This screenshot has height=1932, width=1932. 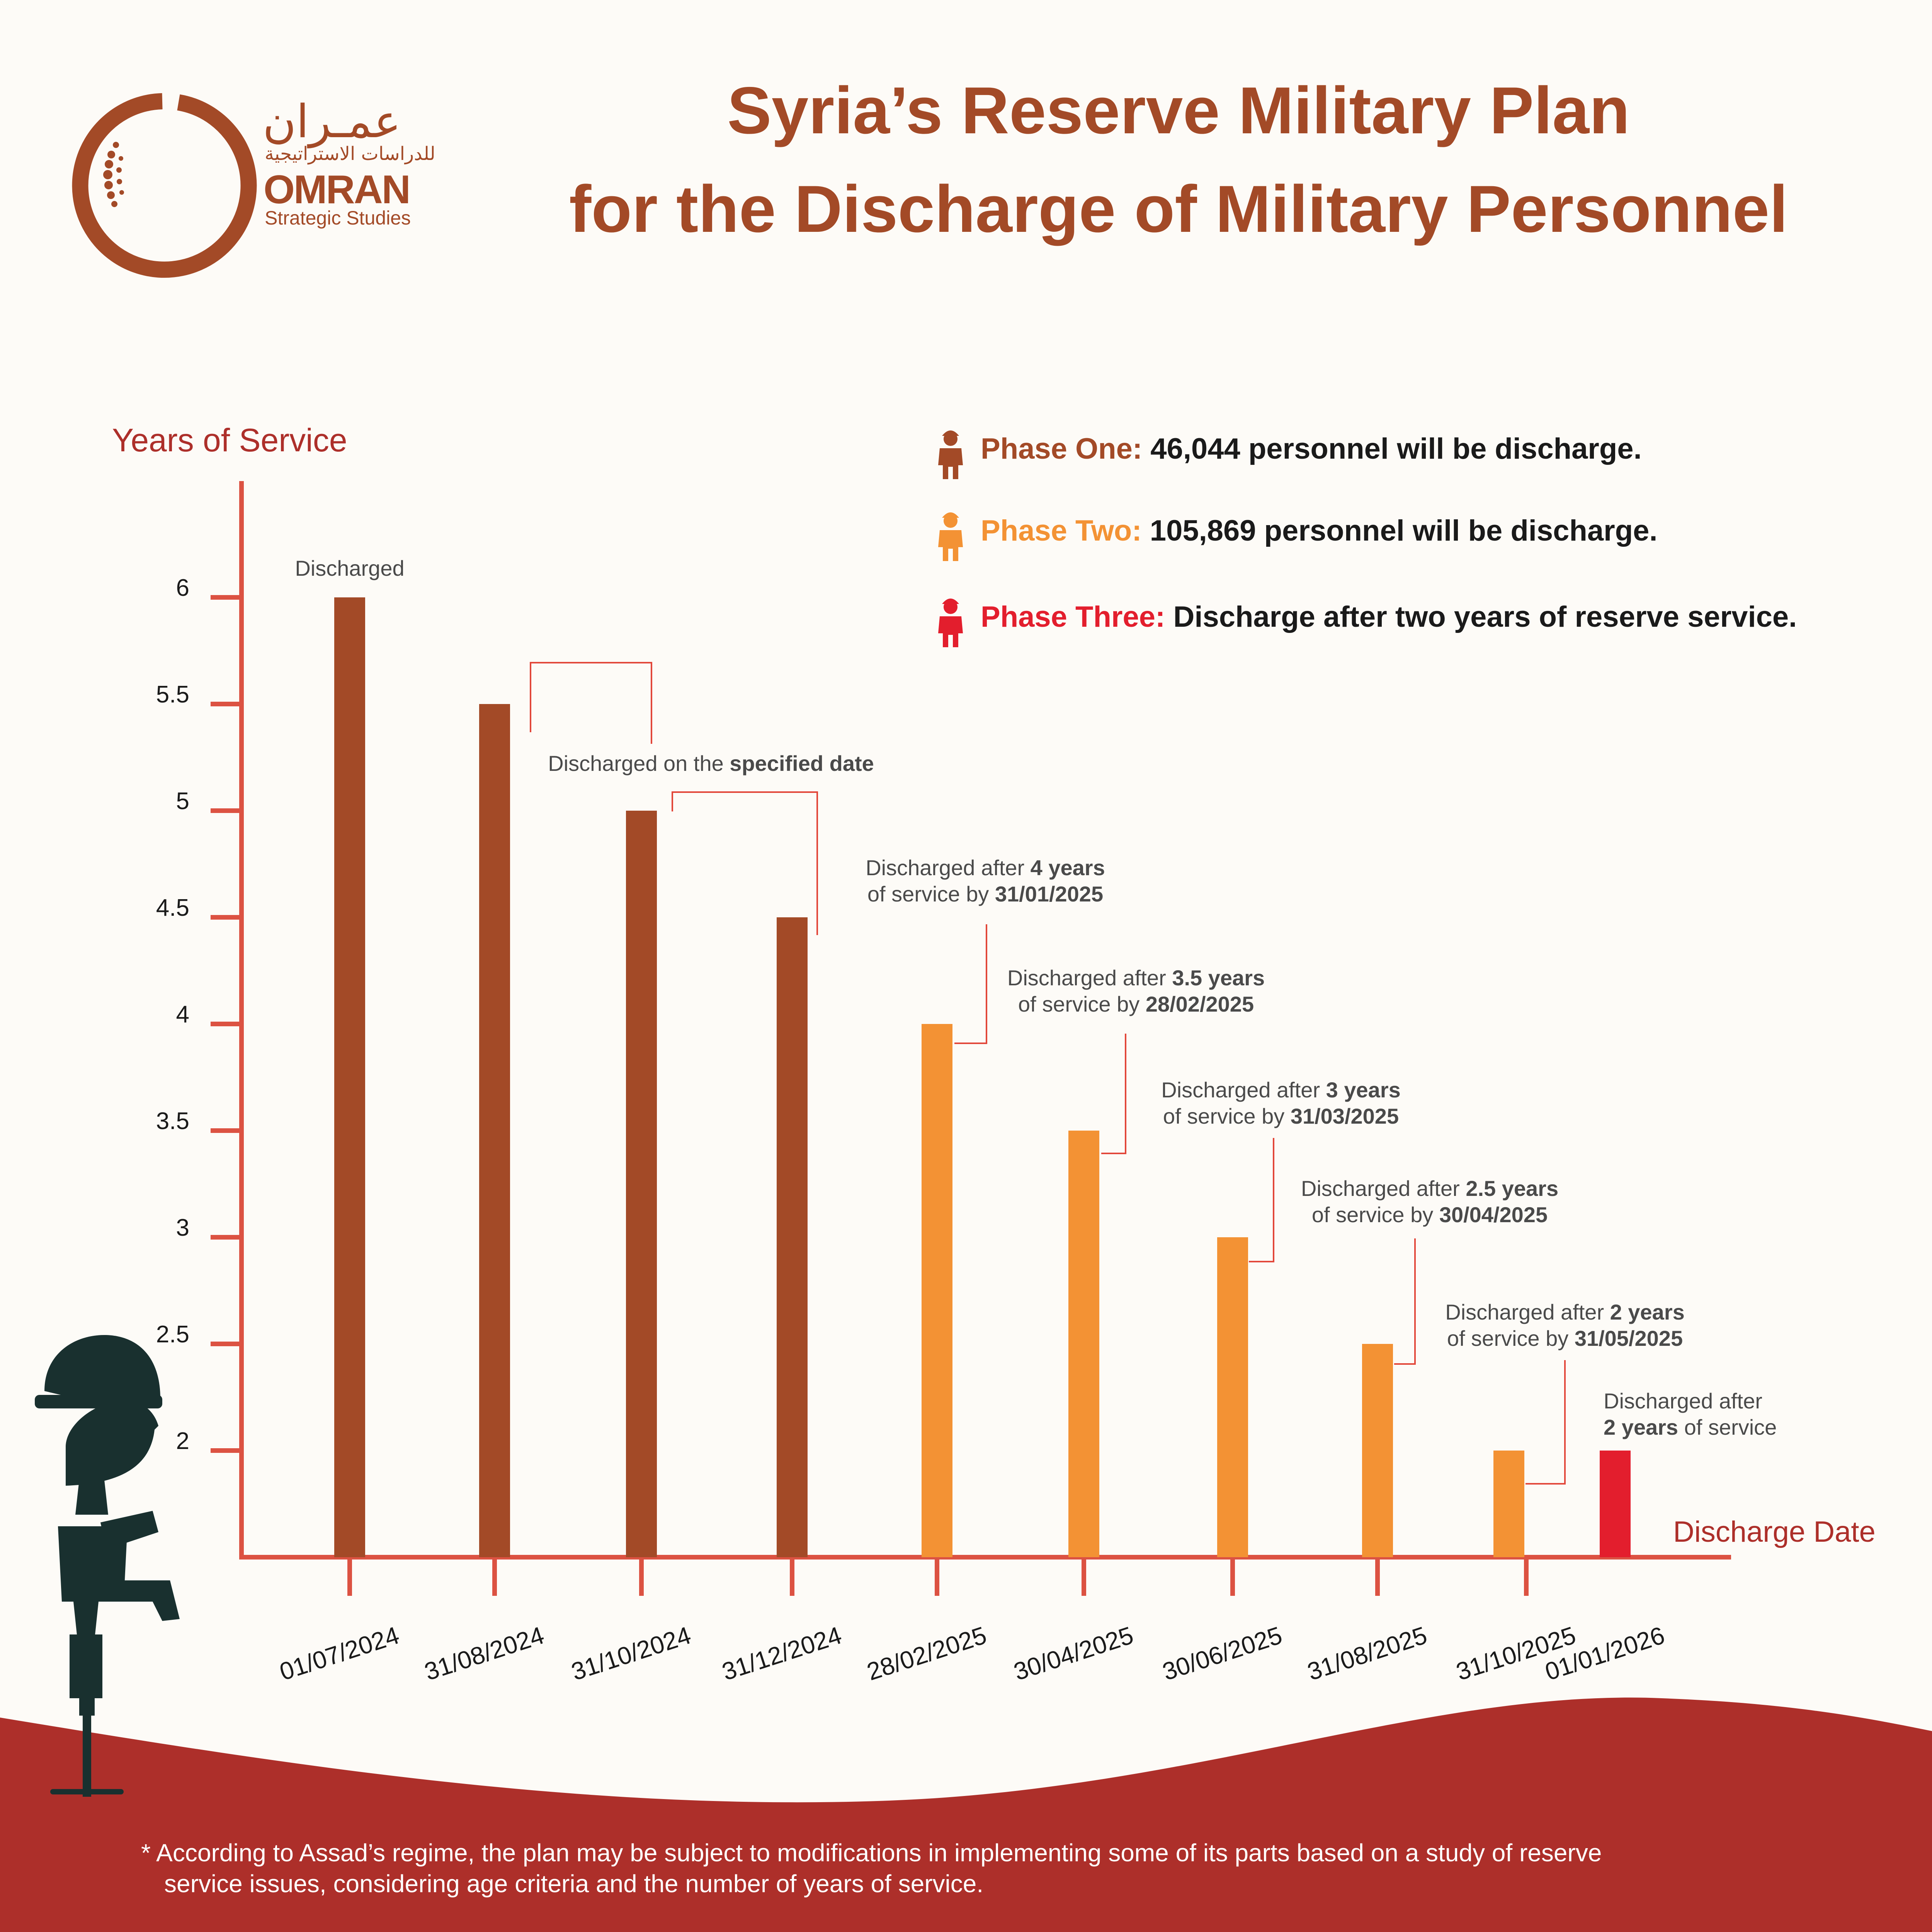 I want to click on bottom-wave-band, so click(x=966, y=1814).